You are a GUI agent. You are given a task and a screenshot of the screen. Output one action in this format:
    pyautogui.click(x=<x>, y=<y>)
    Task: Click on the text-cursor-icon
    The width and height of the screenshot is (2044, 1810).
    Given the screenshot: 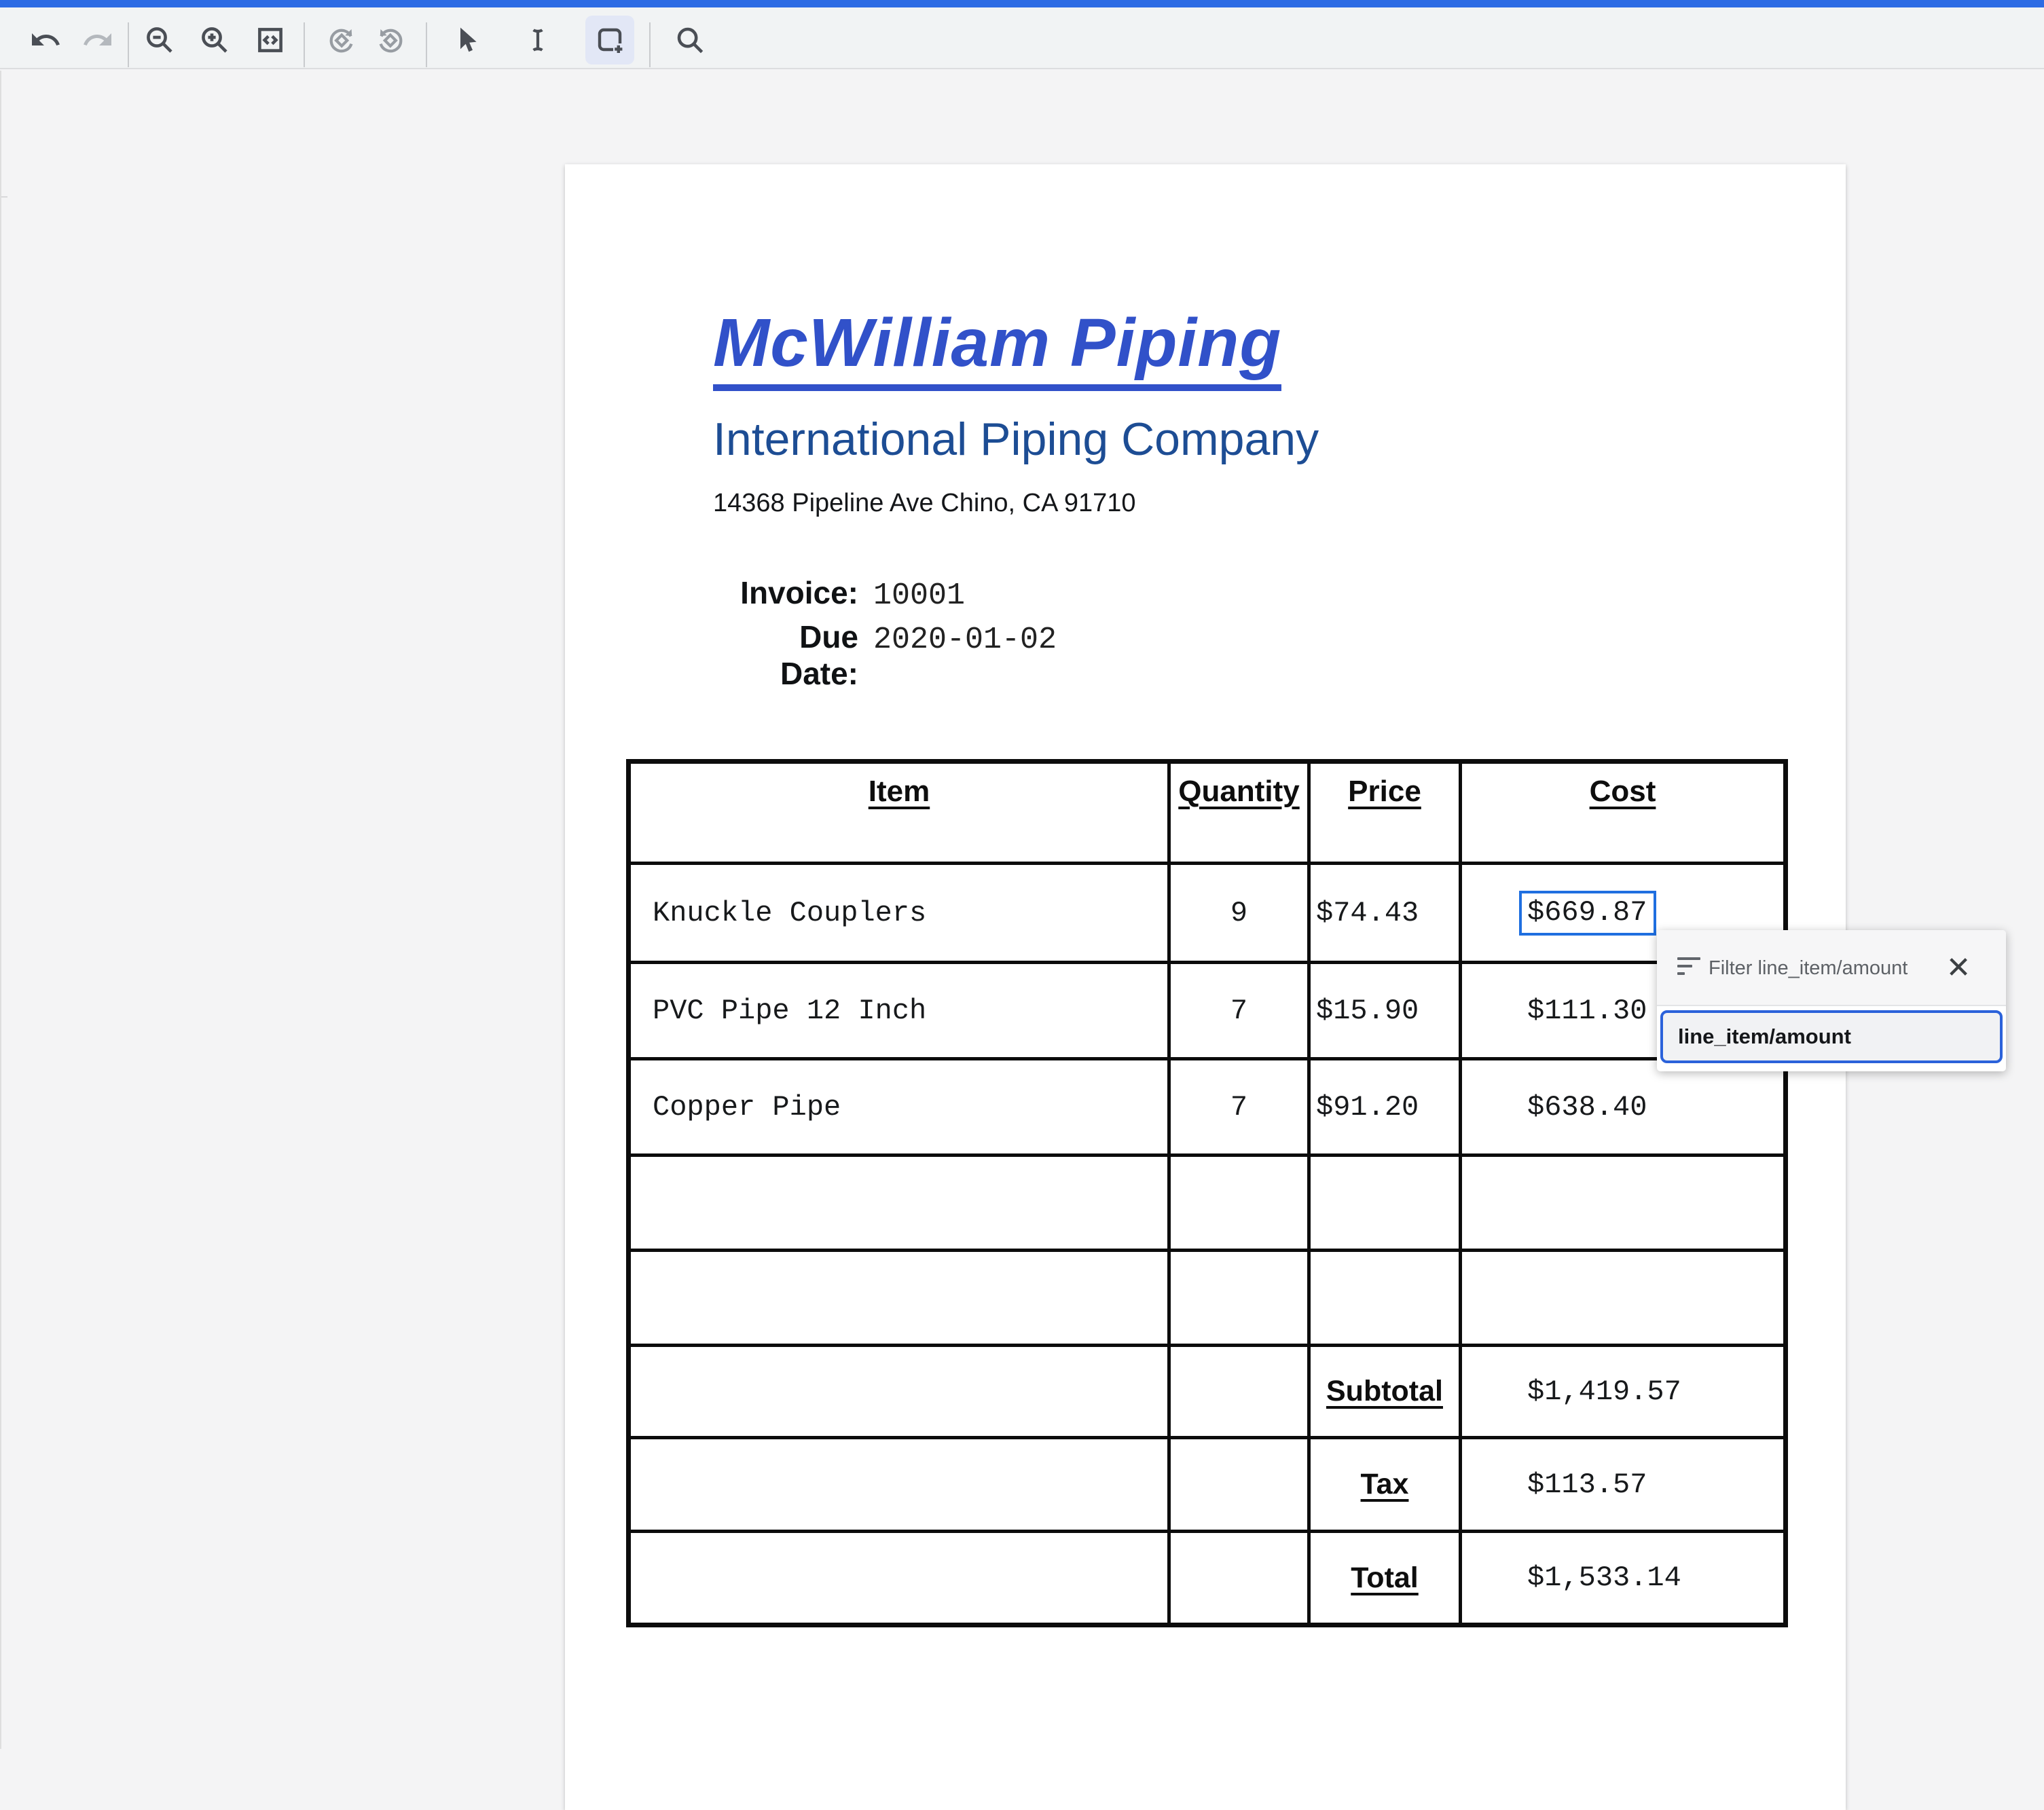 What is the action you would take?
    pyautogui.click(x=537, y=41)
    